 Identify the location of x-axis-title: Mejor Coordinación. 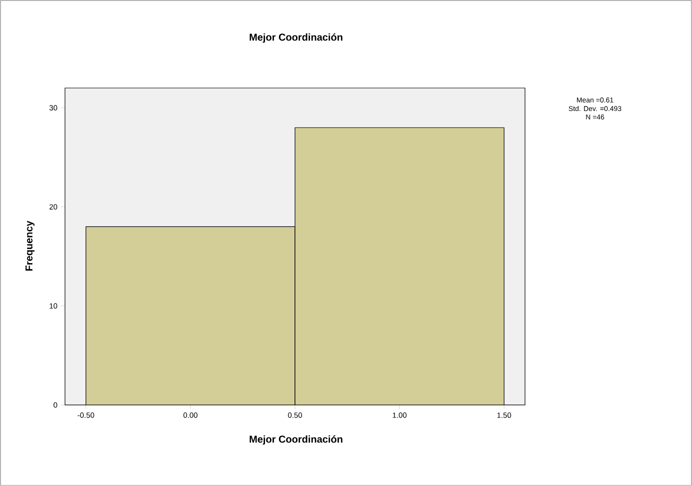
(296, 440).